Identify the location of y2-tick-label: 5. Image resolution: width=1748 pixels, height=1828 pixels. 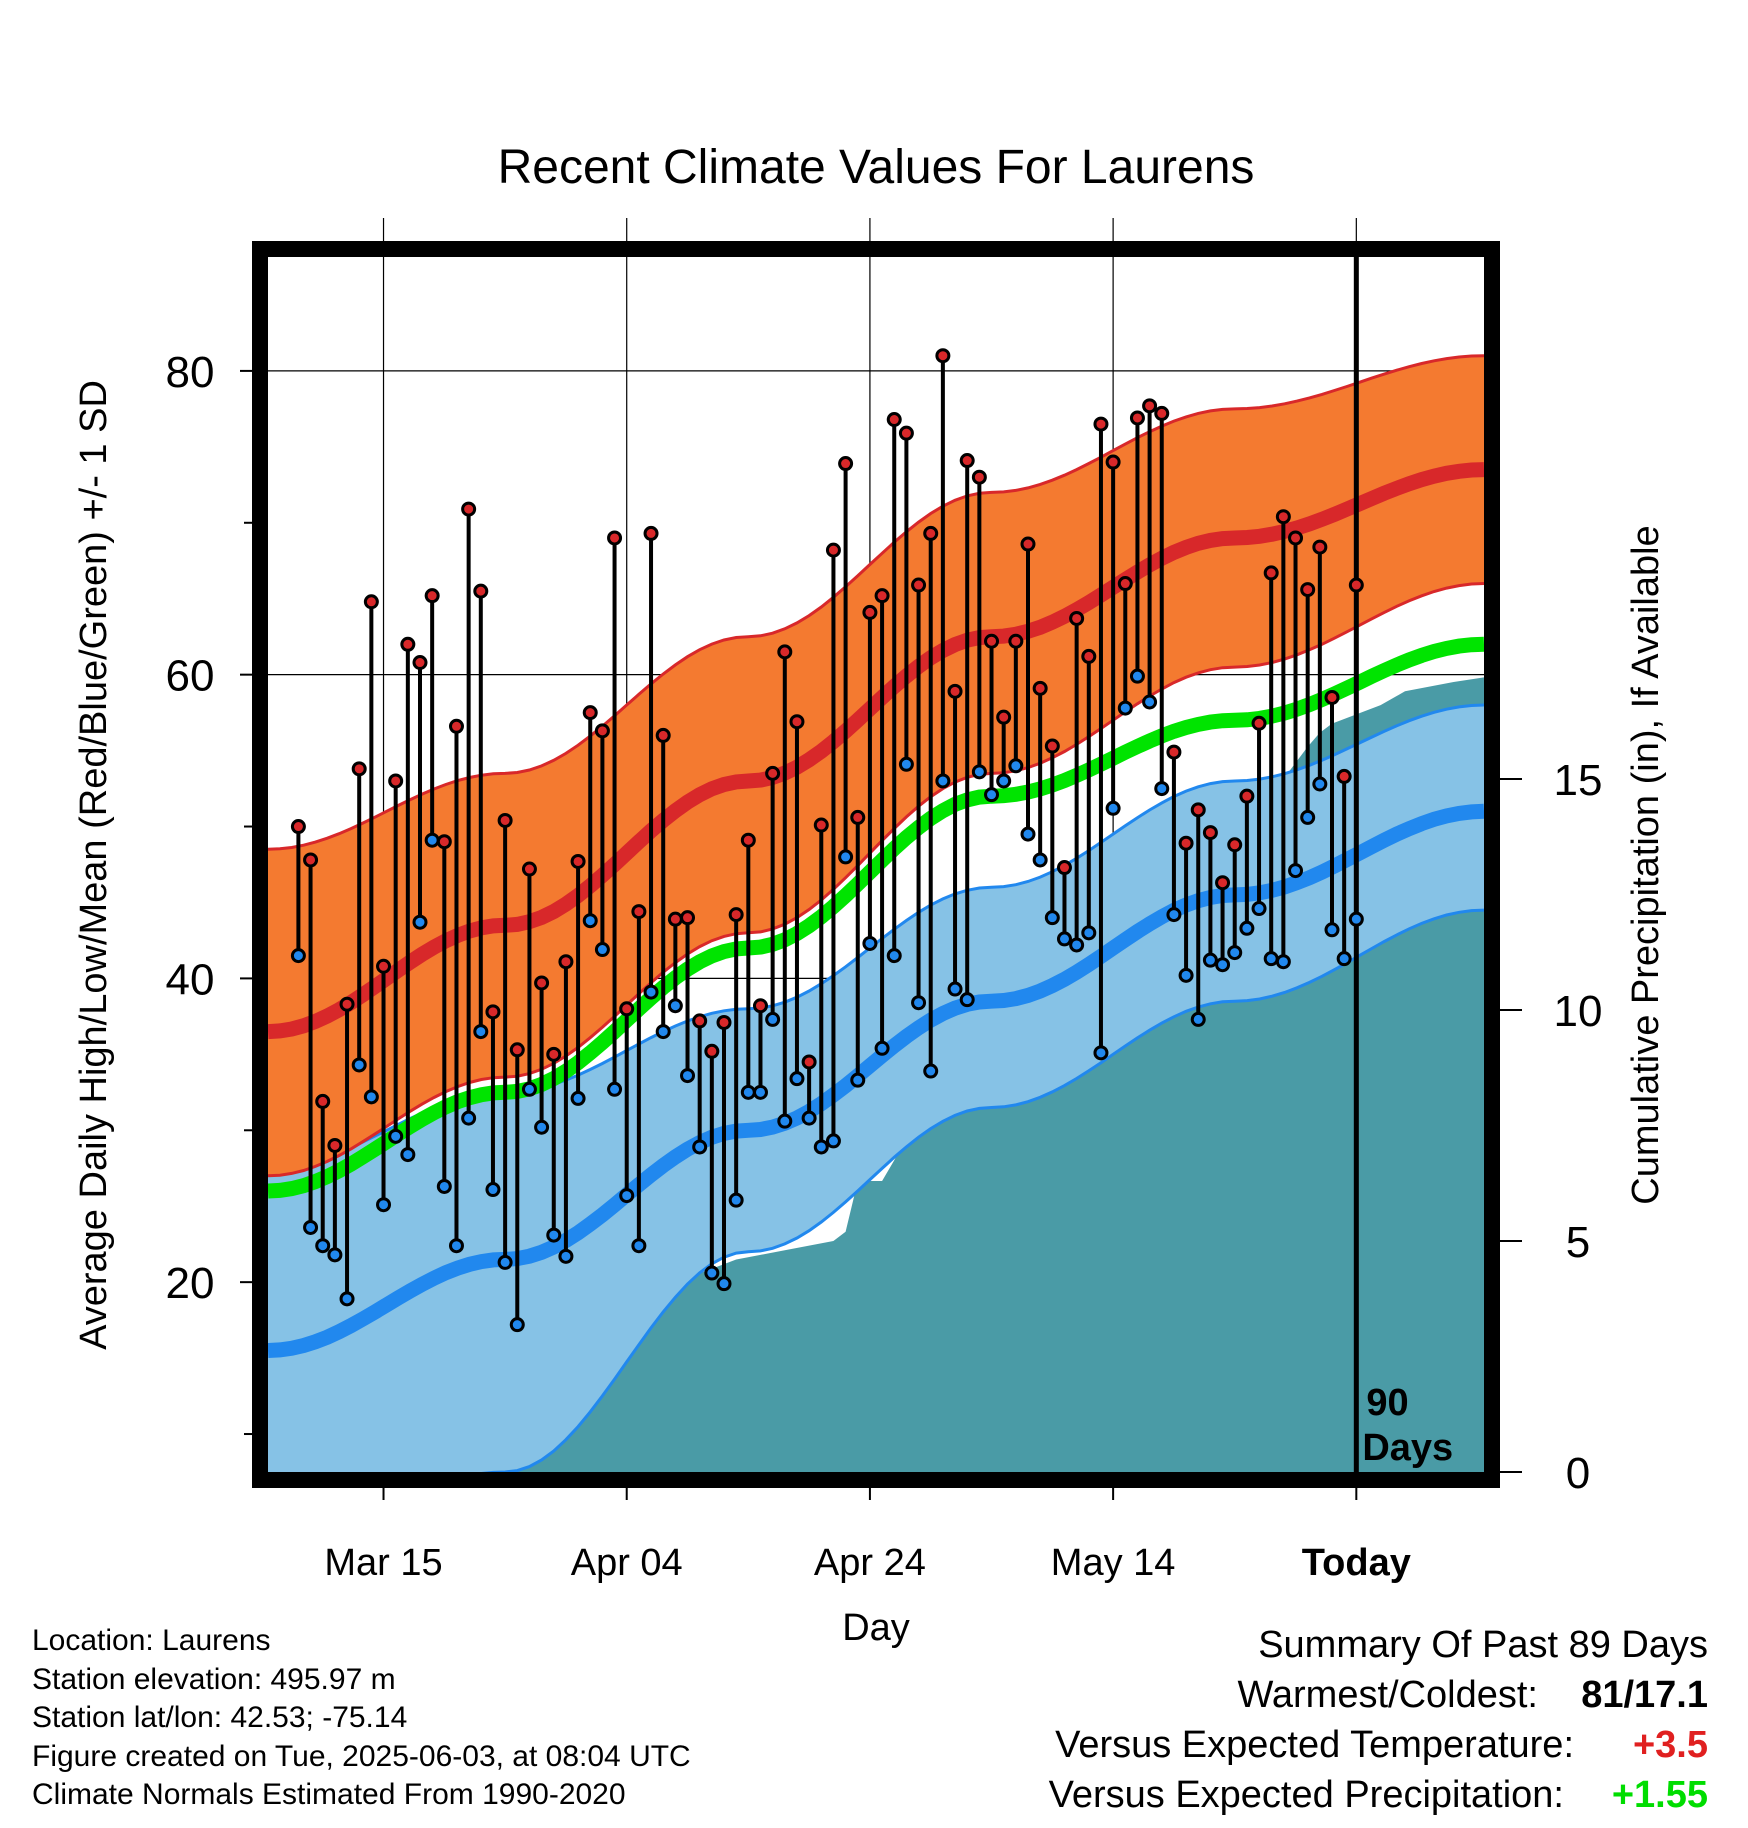
(1578, 1242).